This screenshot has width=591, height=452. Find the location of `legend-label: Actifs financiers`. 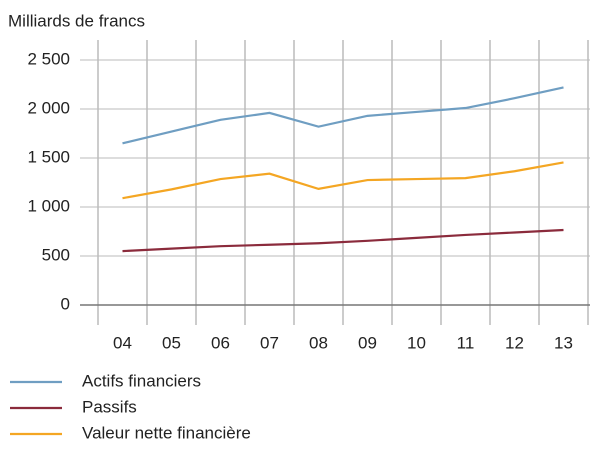

legend-label: Actifs financiers is located at coordinates (141, 380).